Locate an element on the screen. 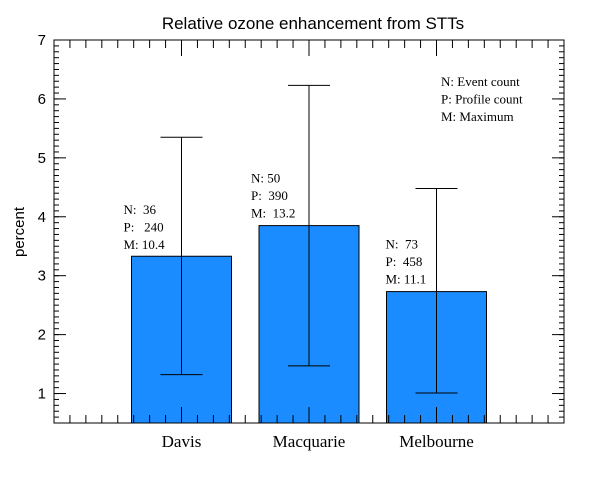  x-tick-label-macquarie: Macquarie is located at coordinates (309, 441).